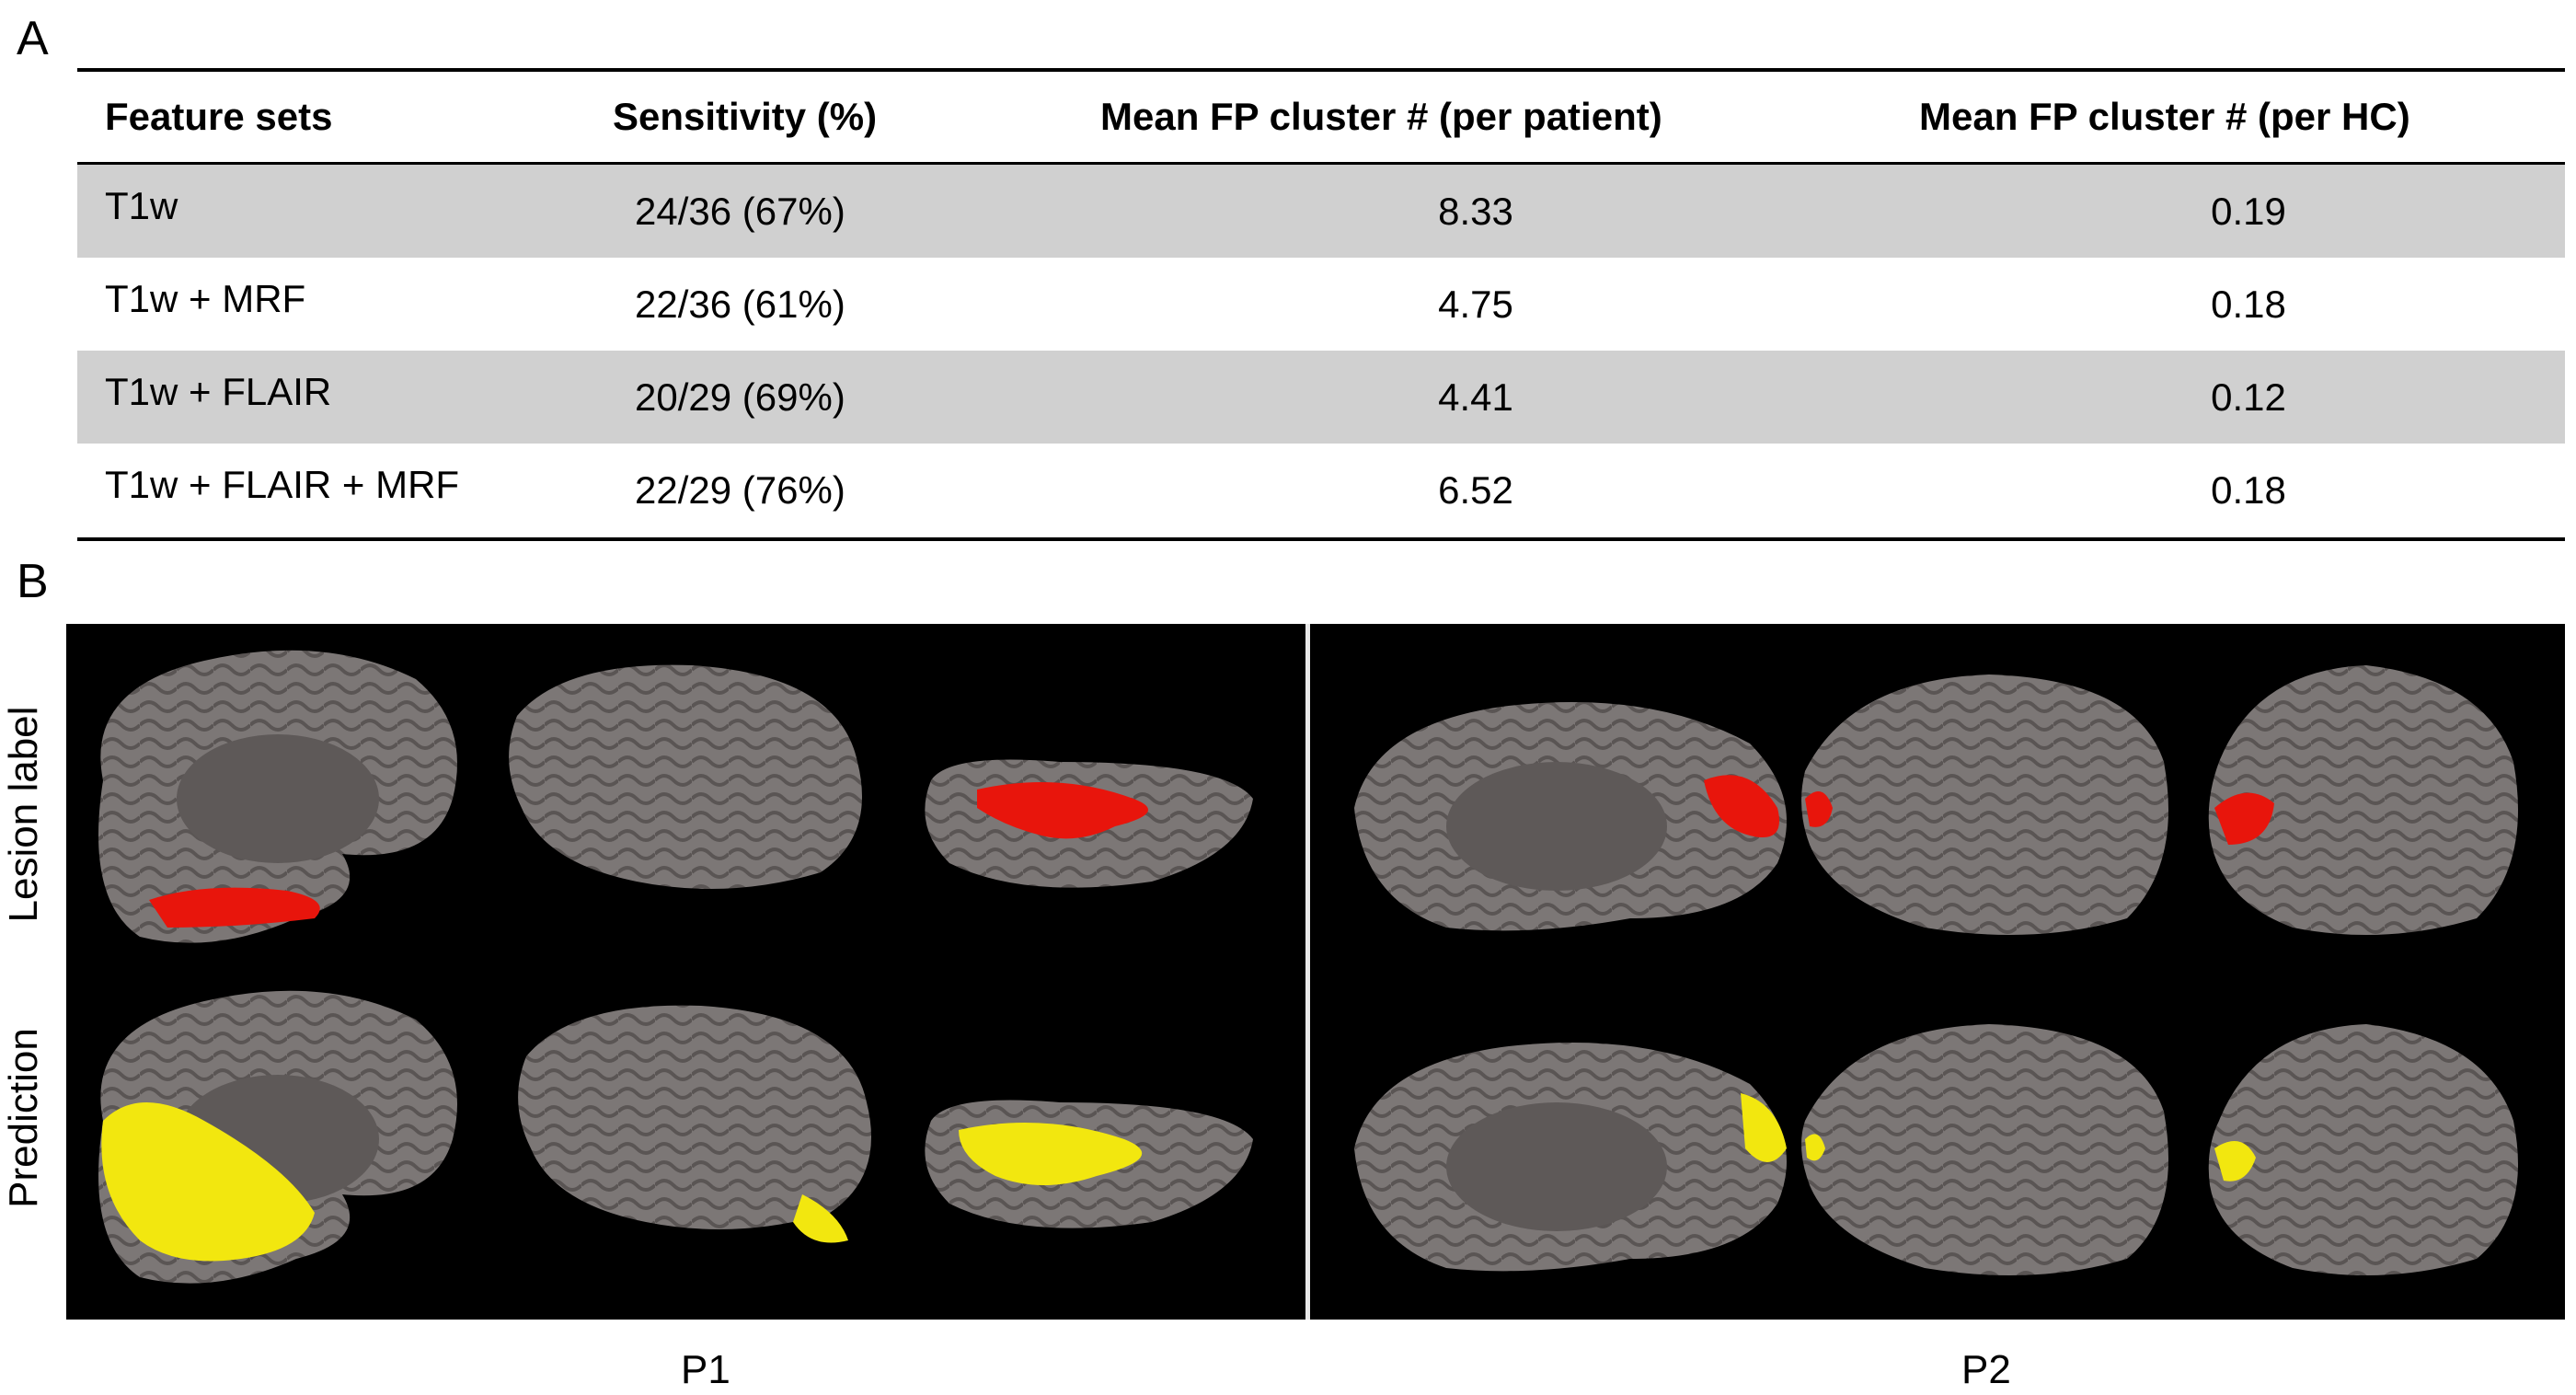 This screenshot has height=1395, width=2576. What do you see at coordinates (705, 1370) in the screenshot?
I see `patient-label-p1: P1` at bounding box center [705, 1370].